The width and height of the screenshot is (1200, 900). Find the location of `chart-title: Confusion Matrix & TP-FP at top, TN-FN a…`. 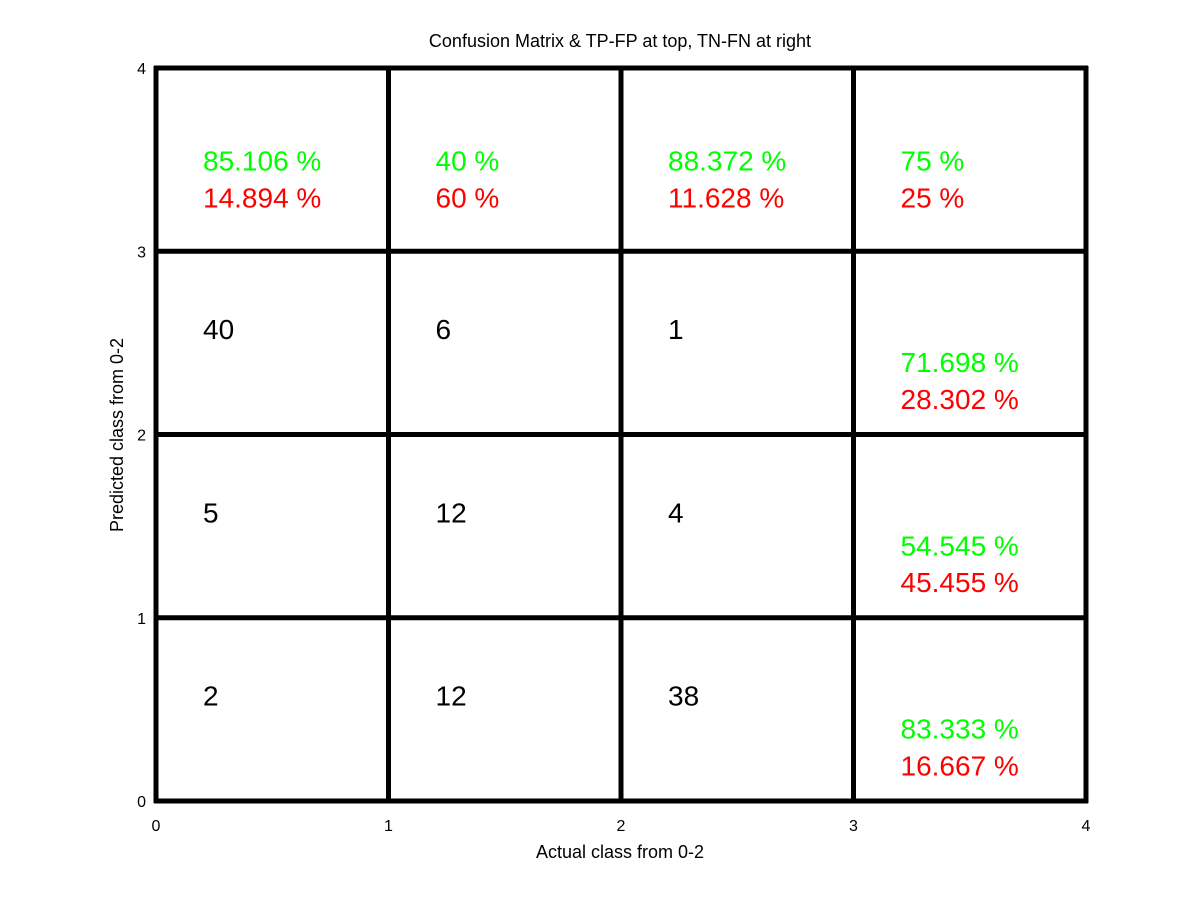

chart-title: Confusion Matrix & TP-FP at top, TN-FN a… is located at coordinates (620, 41).